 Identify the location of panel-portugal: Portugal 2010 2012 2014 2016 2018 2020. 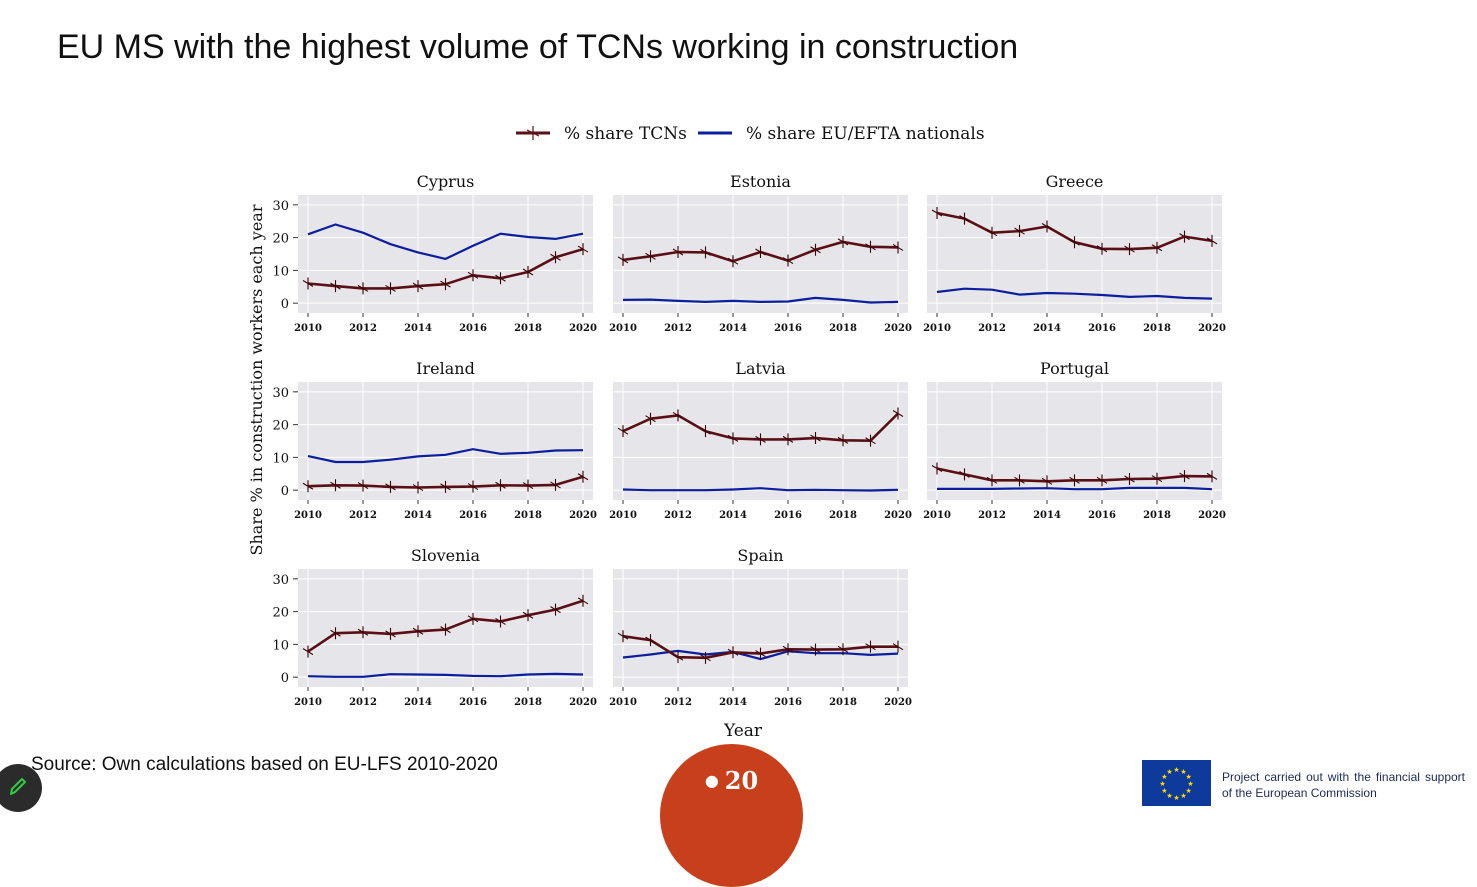
(1074, 440).